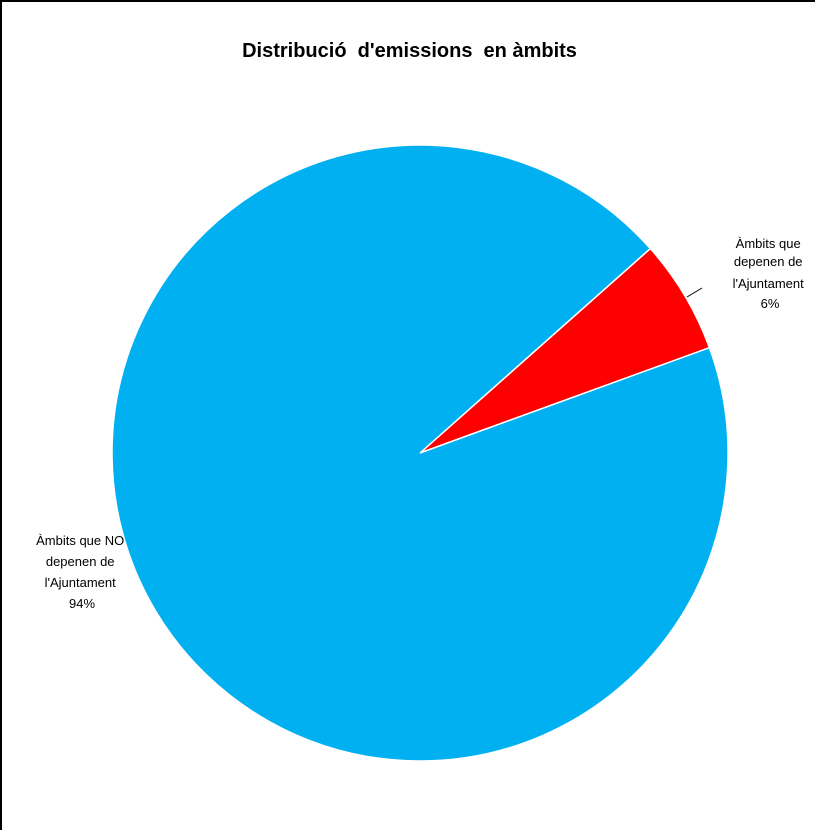 This screenshot has height=832, width=815. I want to click on data-label-slice-1-value: 6%, so click(770, 303).